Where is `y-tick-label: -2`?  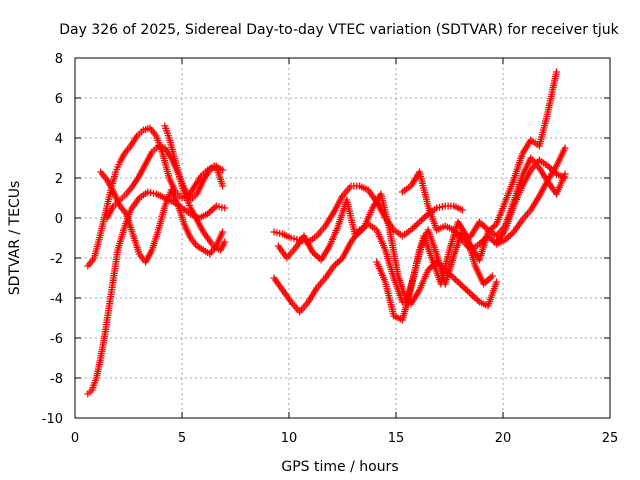 y-tick-label: -2 is located at coordinates (56, 259).